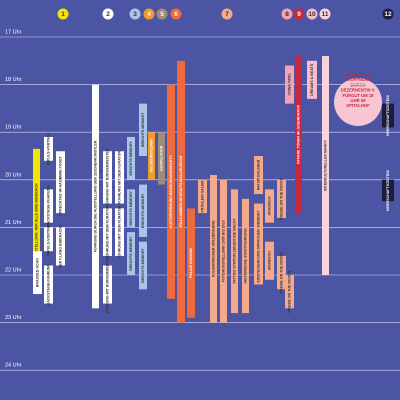 The image size is (400, 400). I want to click on event: EINSTEIGERKURS SPRACHEN, so click(258, 256).